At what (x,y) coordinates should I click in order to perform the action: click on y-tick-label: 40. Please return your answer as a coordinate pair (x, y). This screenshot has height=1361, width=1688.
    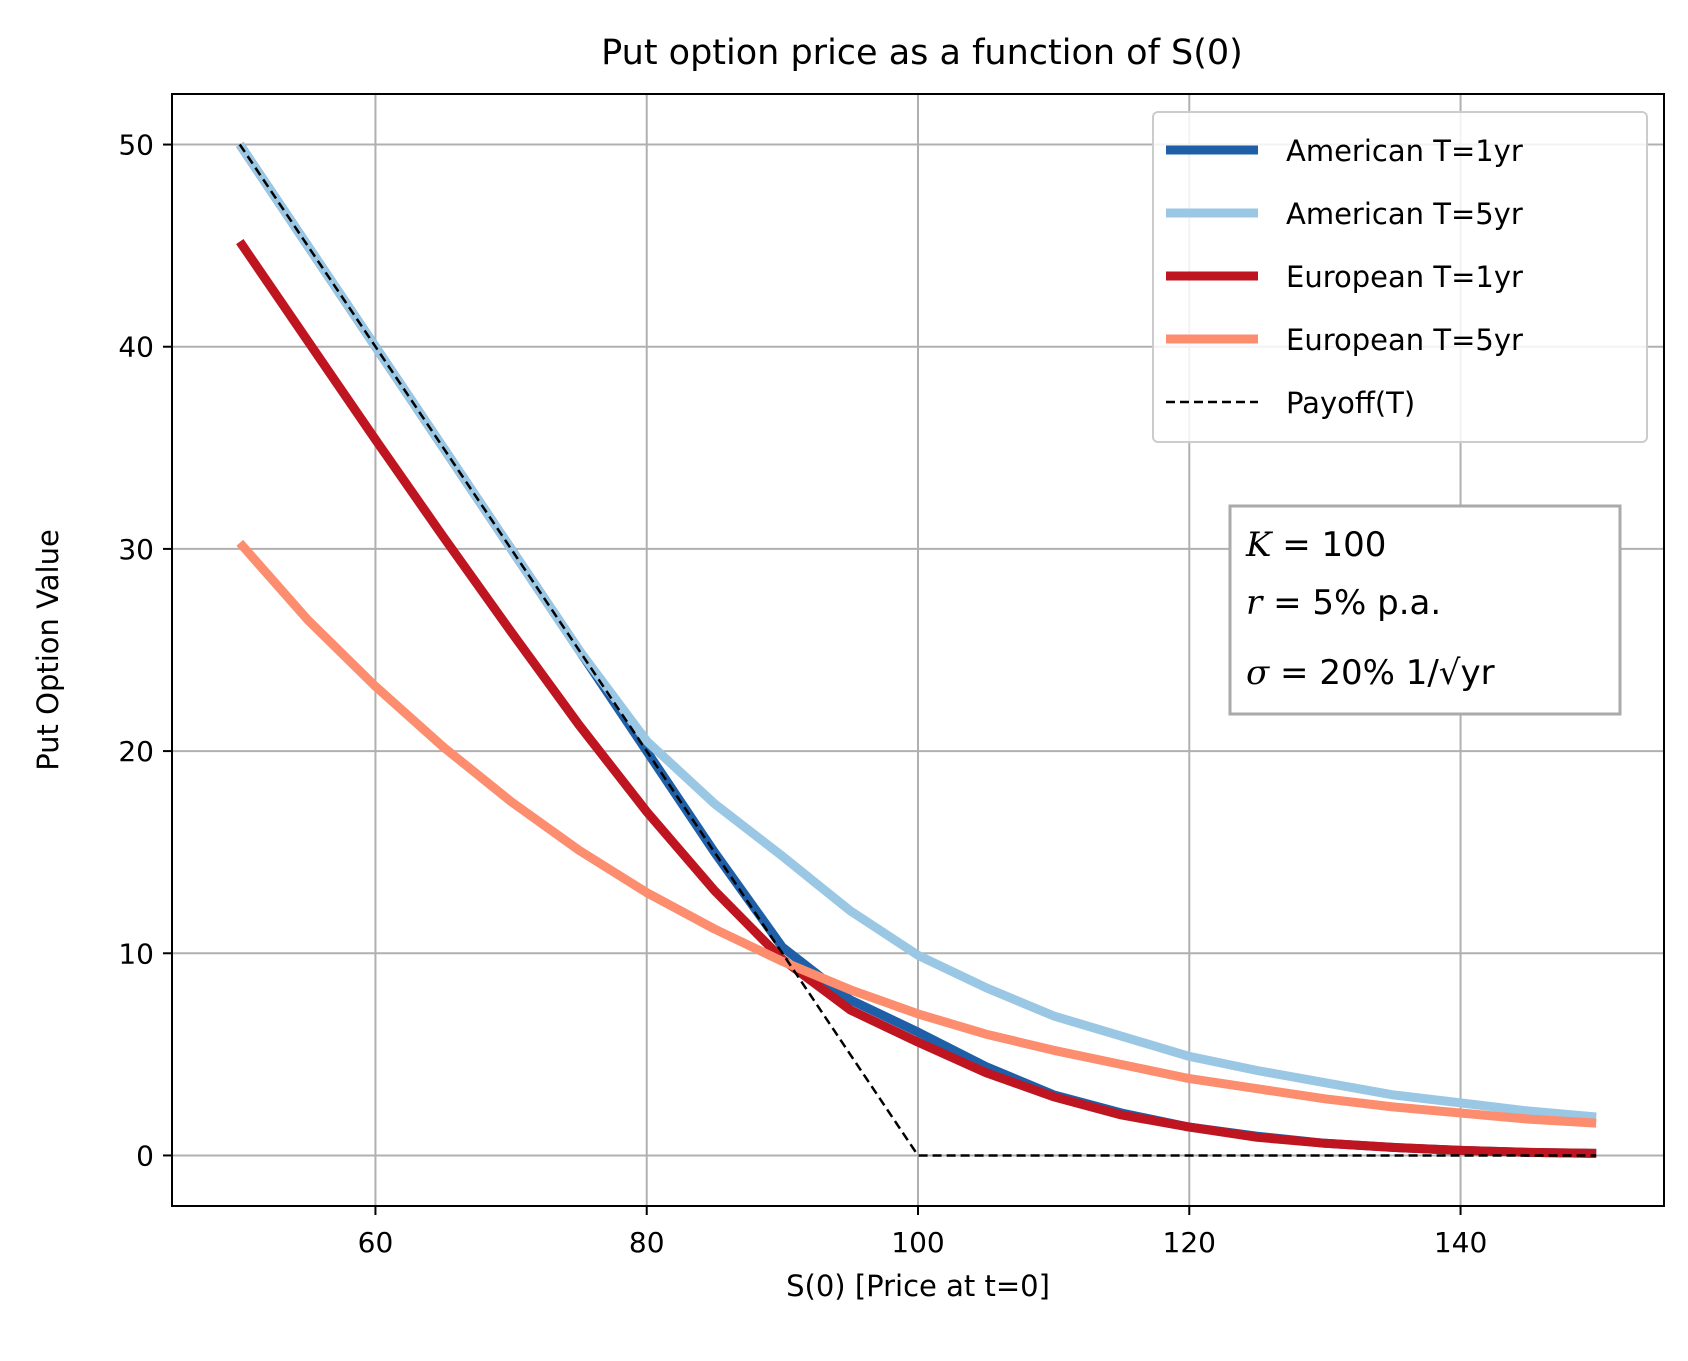
    Looking at the image, I should click on (136, 347).